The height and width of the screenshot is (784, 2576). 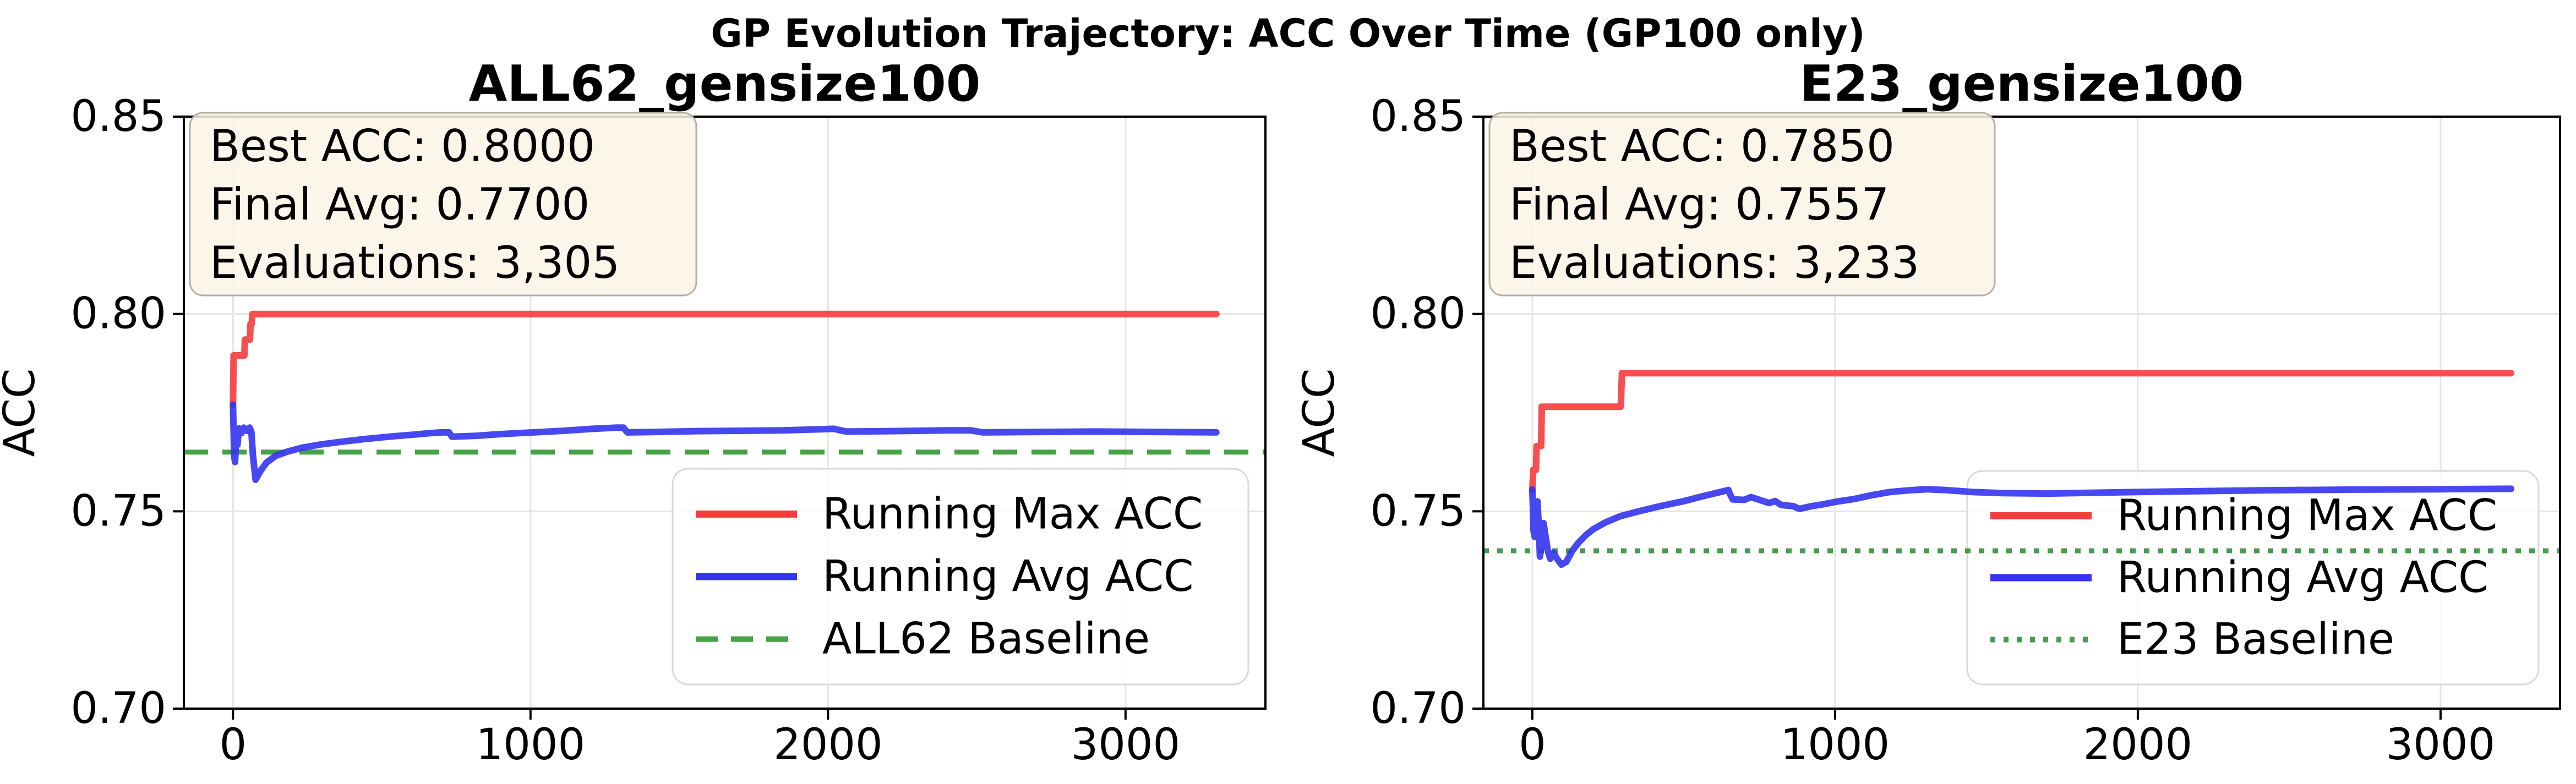 What do you see at coordinates (2256, 640) in the screenshot?
I see `legend-label: E23 Baseline` at bounding box center [2256, 640].